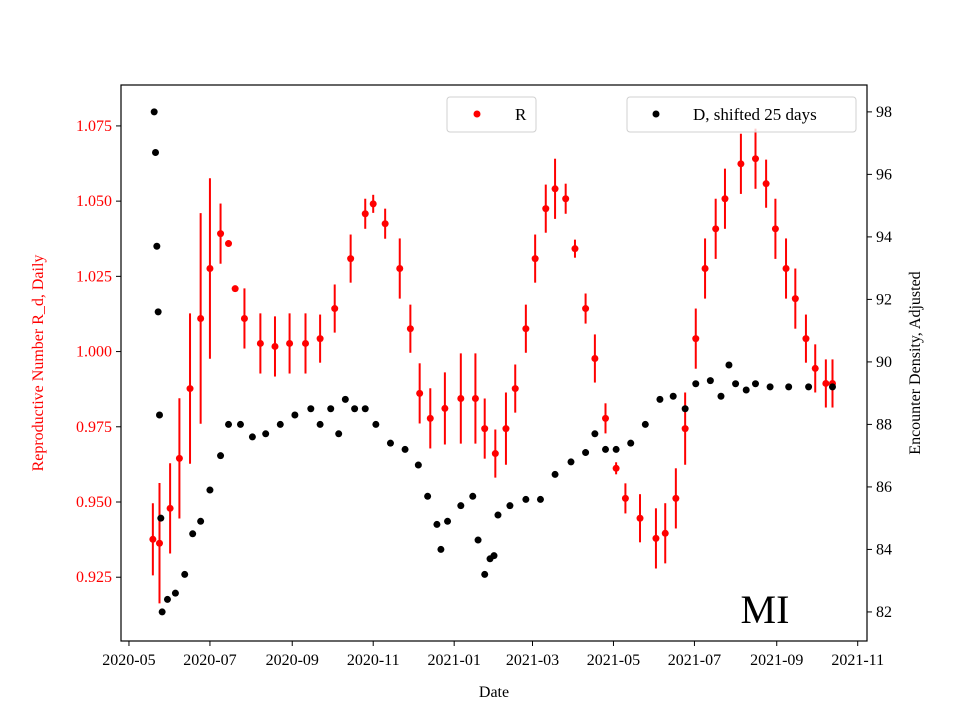 The width and height of the screenshot is (960, 720). I want to click on y-axis-right: 82 84 86 88 90 92 94 96 98, so click(879, 362).